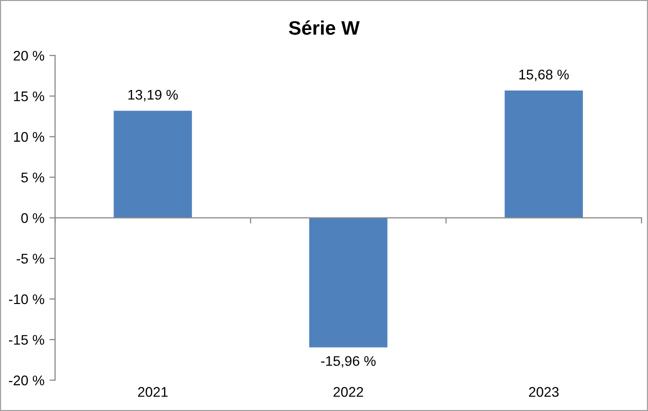 This screenshot has height=411, width=648. I want to click on y-tick-label: 5 %, so click(32, 177).